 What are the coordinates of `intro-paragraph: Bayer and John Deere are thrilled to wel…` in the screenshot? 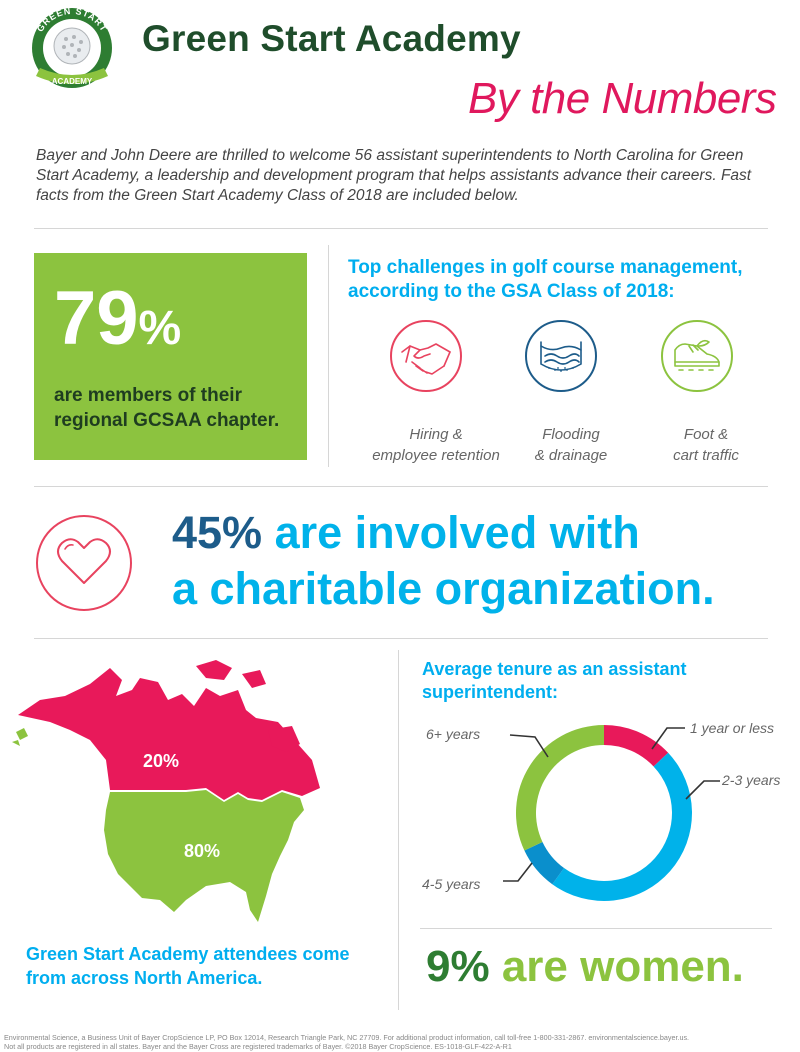 It's located at (394, 175).